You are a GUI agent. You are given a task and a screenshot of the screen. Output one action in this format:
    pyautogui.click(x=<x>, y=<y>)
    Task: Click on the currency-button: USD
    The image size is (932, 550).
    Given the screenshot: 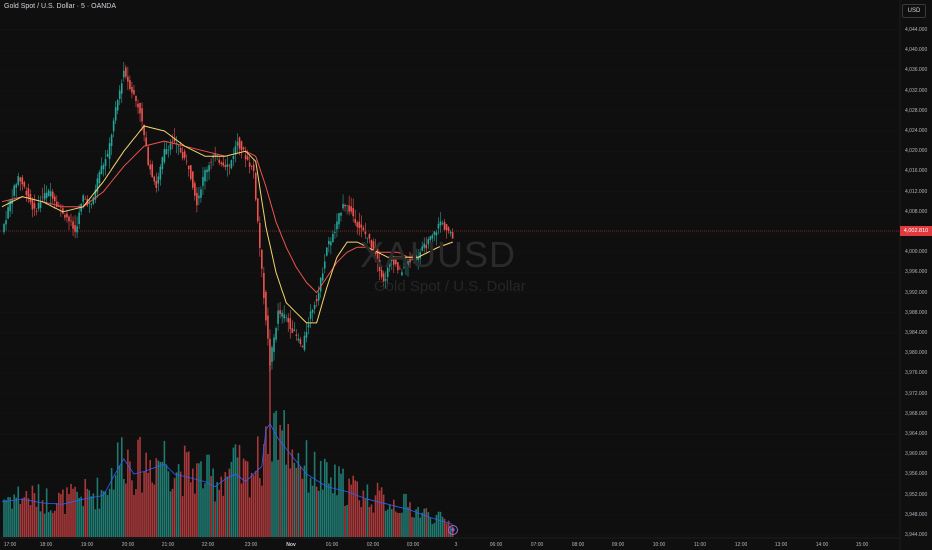 What is the action you would take?
    pyautogui.click(x=914, y=11)
    